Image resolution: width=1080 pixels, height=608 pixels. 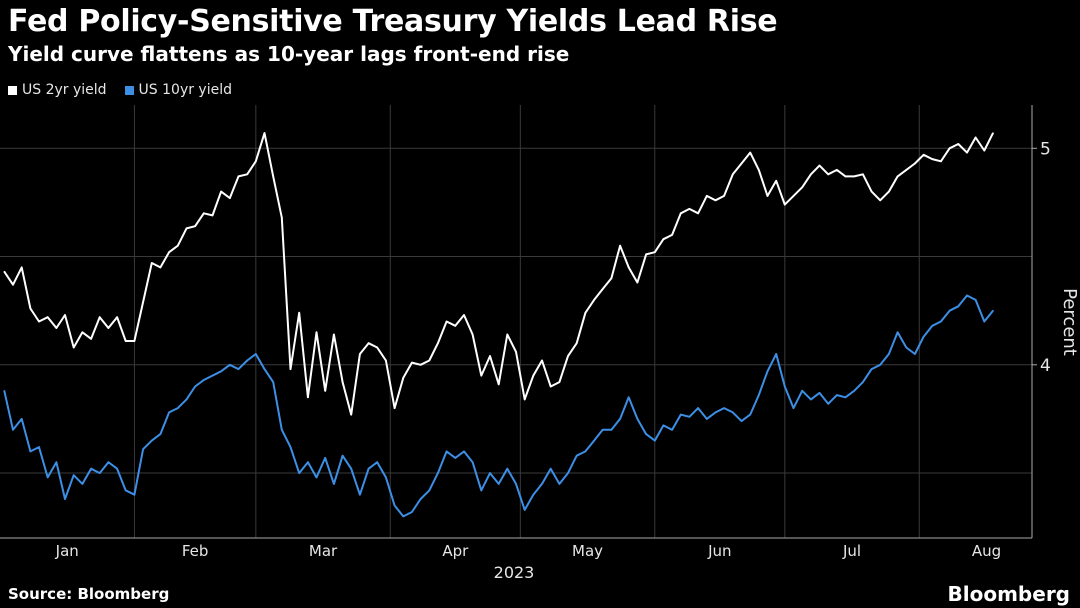 I want to click on x-tick-label: Aug, so click(x=986, y=551).